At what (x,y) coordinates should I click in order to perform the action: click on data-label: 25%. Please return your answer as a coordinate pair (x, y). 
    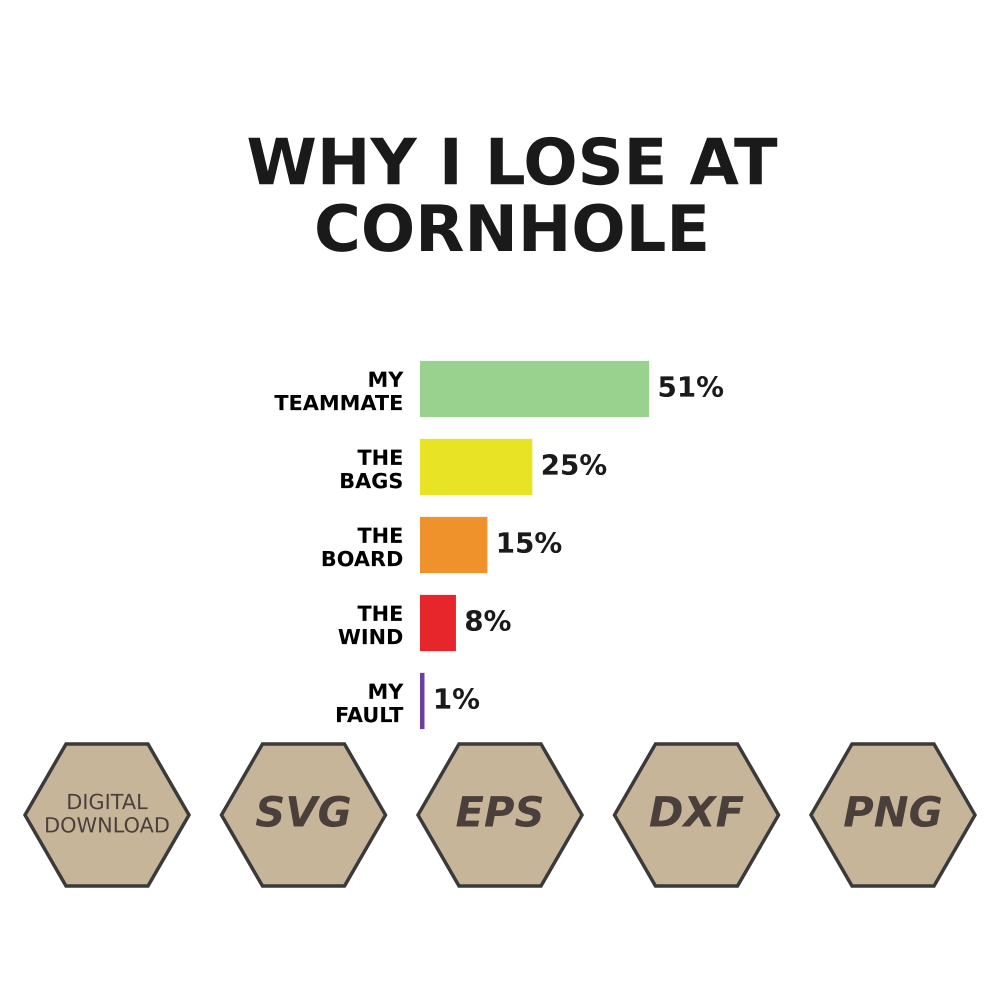
    Looking at the image, I should click on (574, 465).